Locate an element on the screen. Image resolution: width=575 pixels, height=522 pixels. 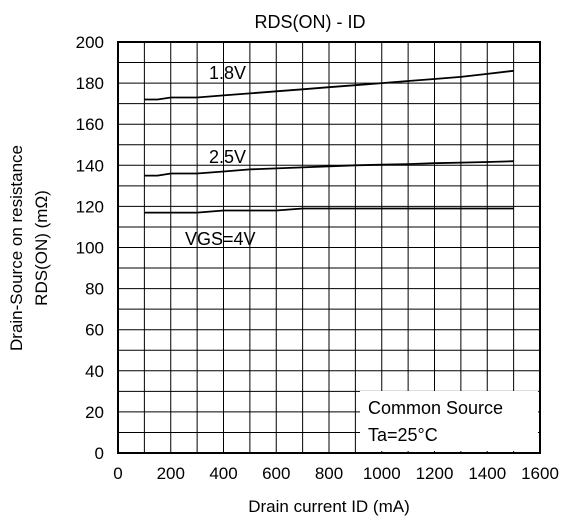
y-axis-title-line1: Drain-Source on resistance is located at coordinates (16, 248).